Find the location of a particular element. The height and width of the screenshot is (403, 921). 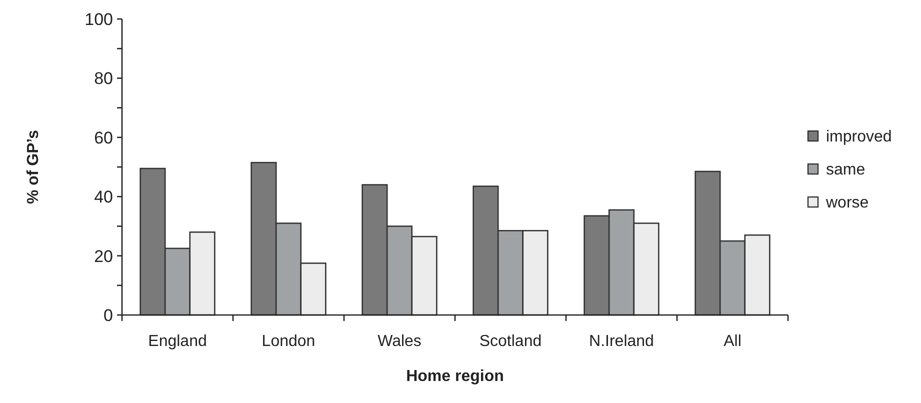

y-tick-label: 80 is located at coordinates (103, 78).